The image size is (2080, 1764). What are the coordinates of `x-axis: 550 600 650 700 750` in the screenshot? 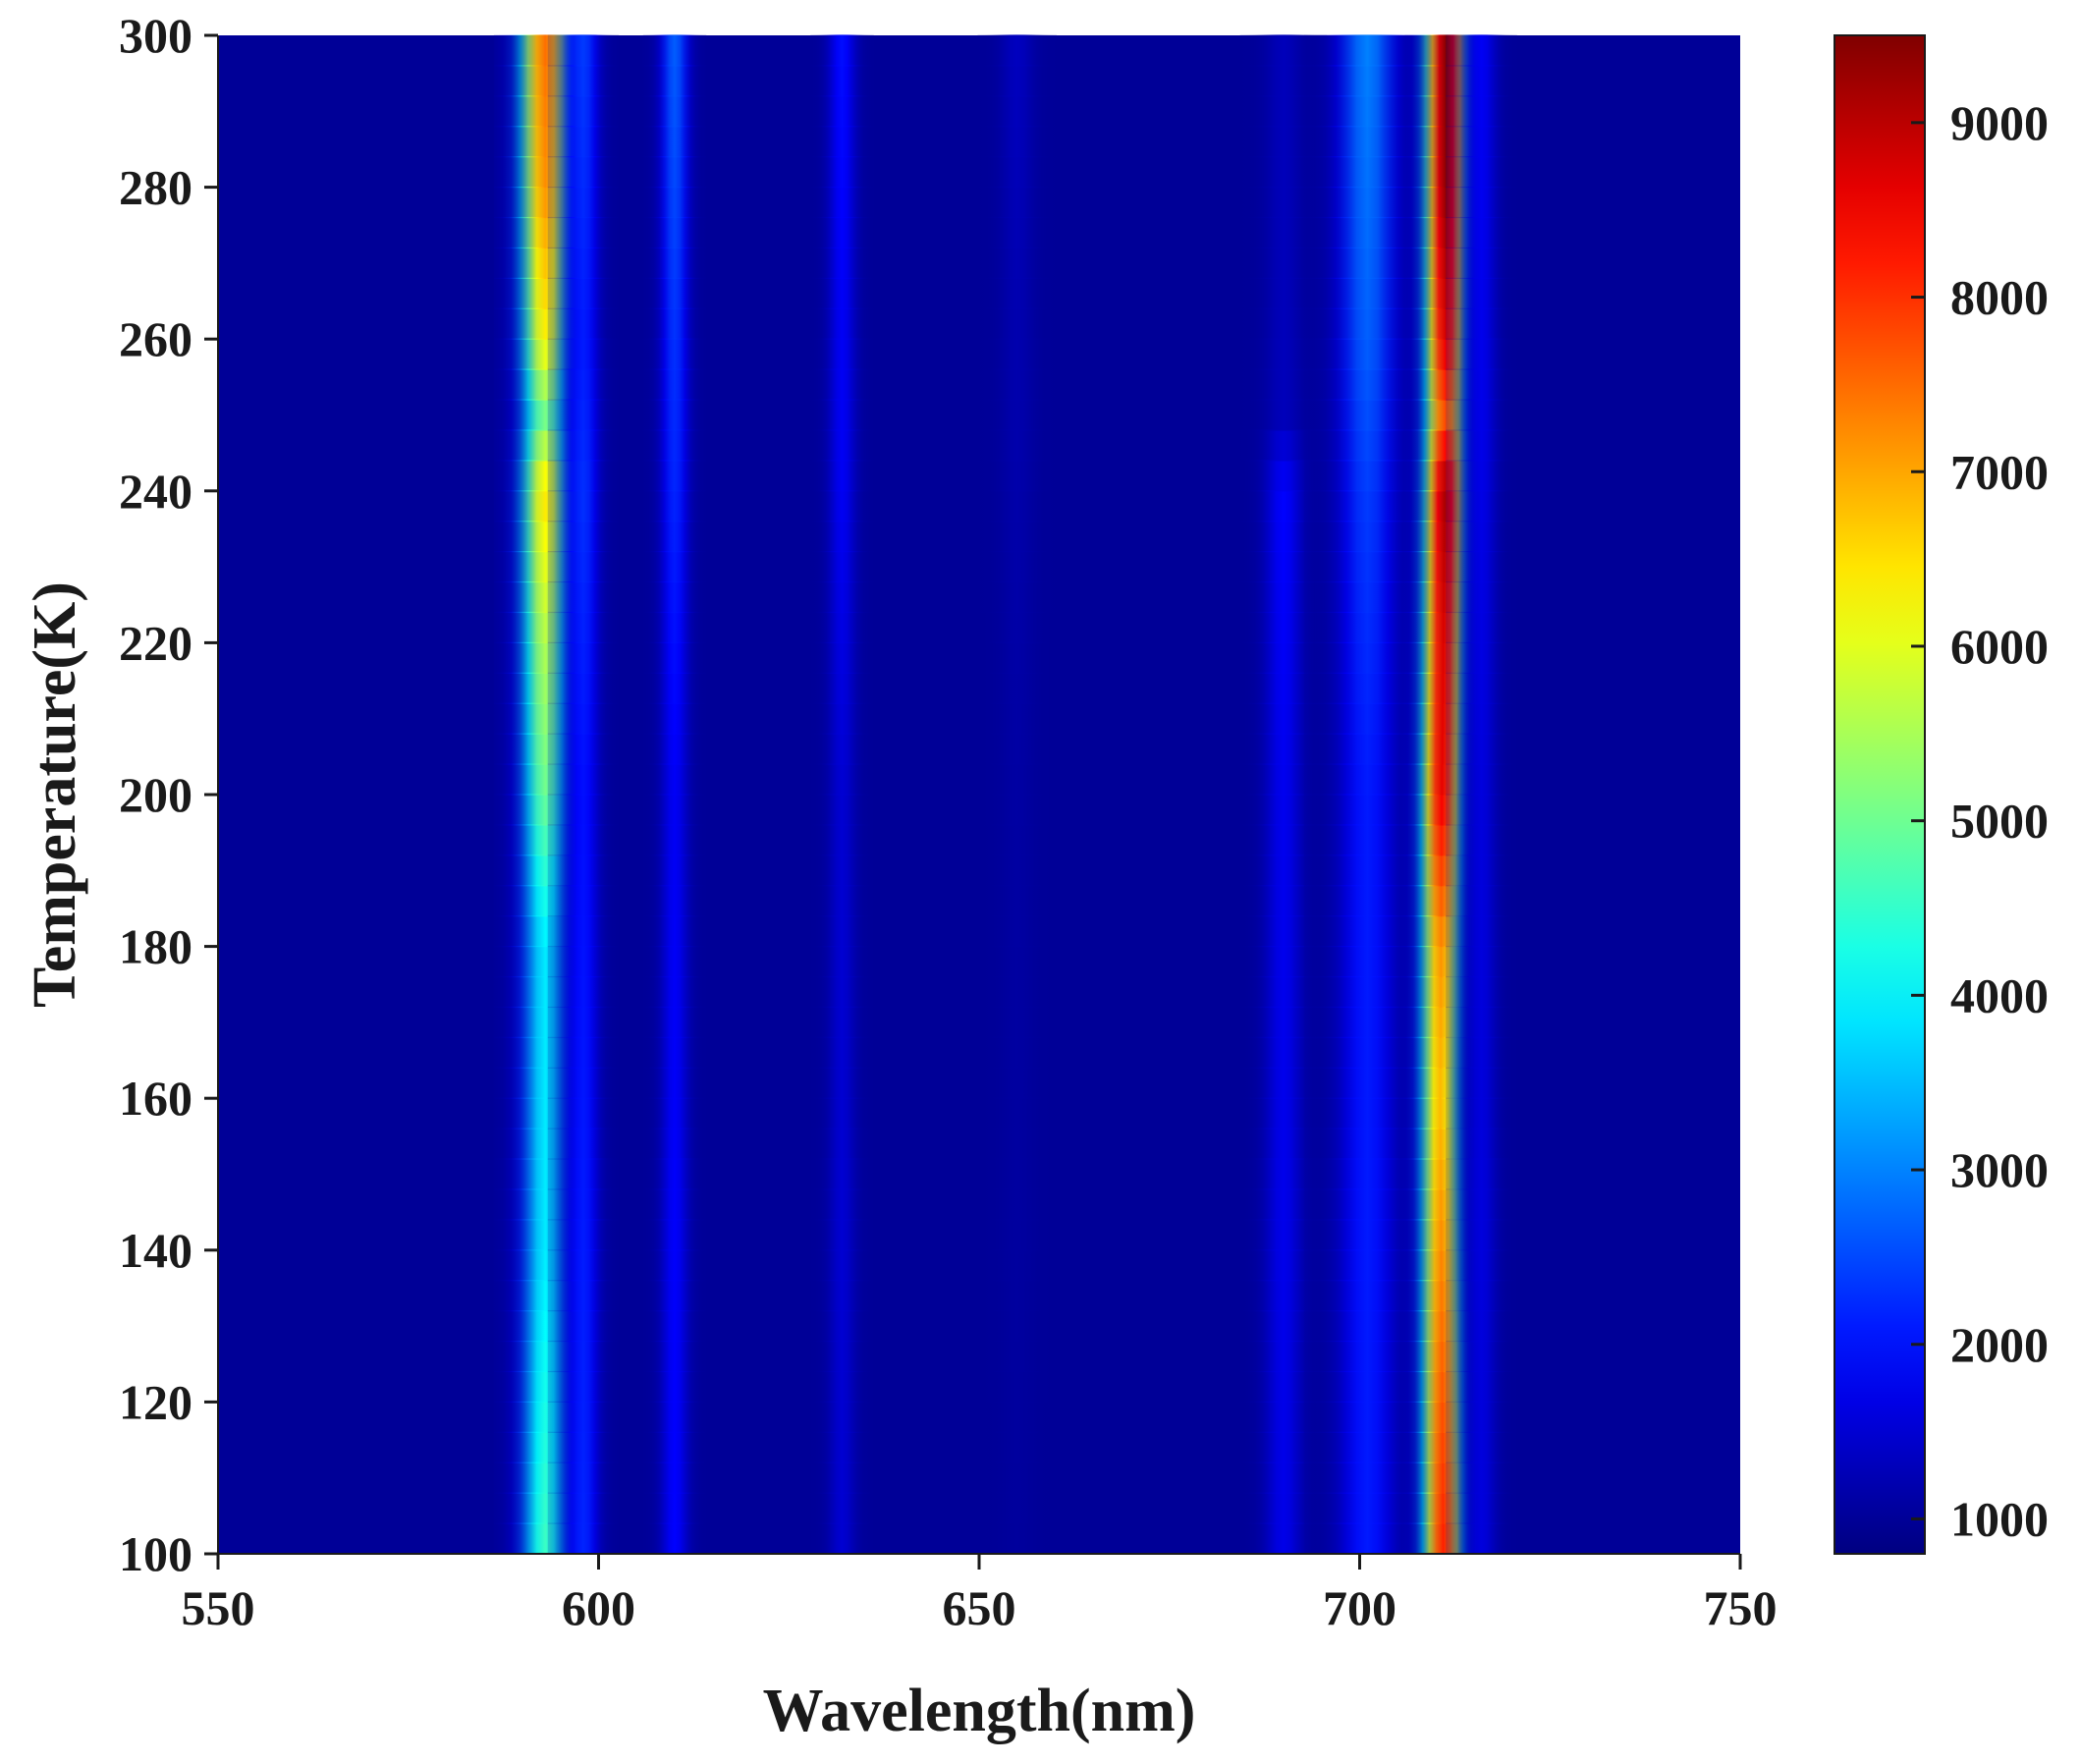 It's located at (980, 1594).